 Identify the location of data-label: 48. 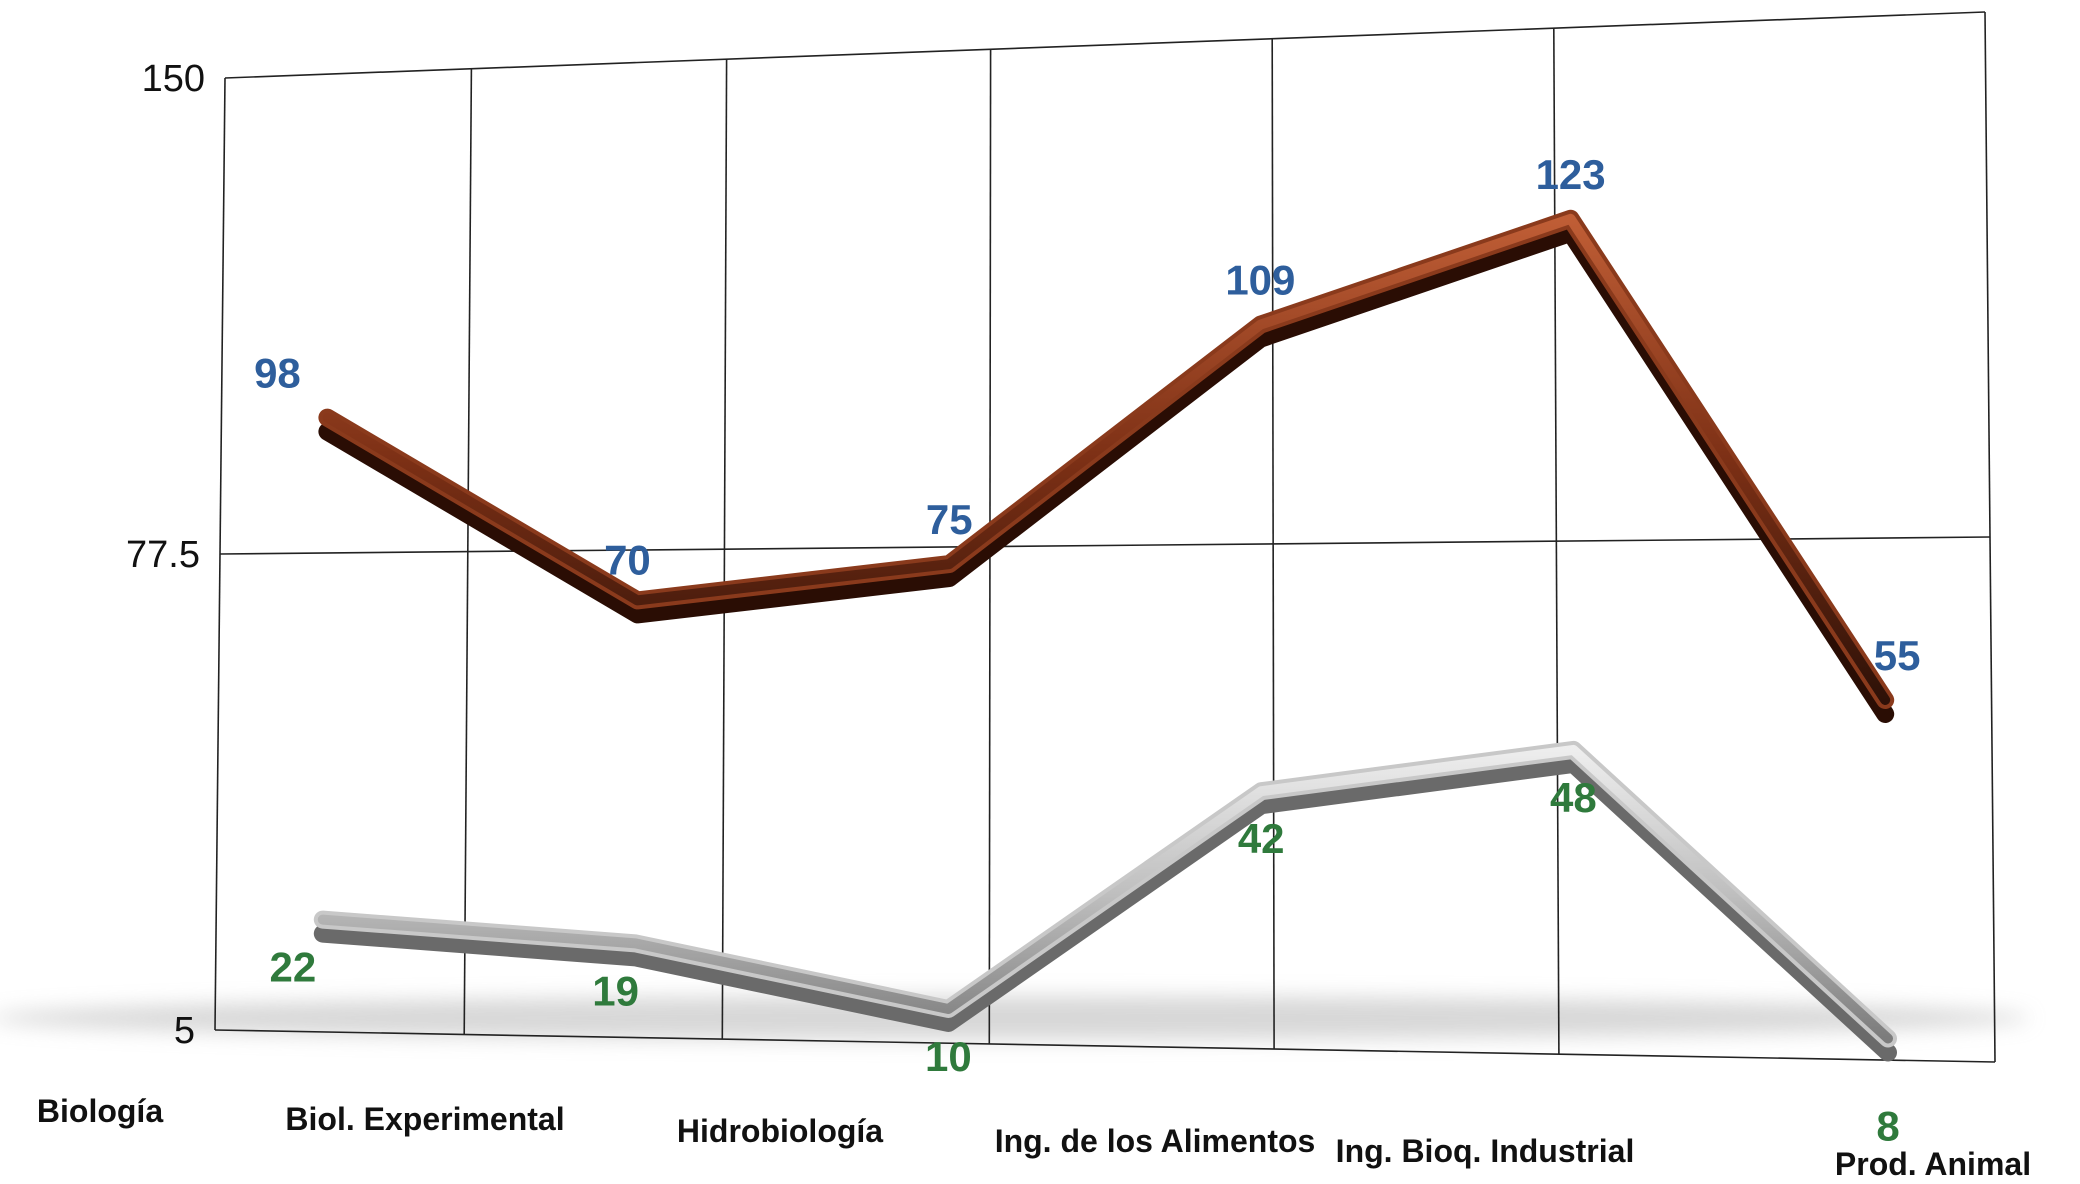
(1573, 797).